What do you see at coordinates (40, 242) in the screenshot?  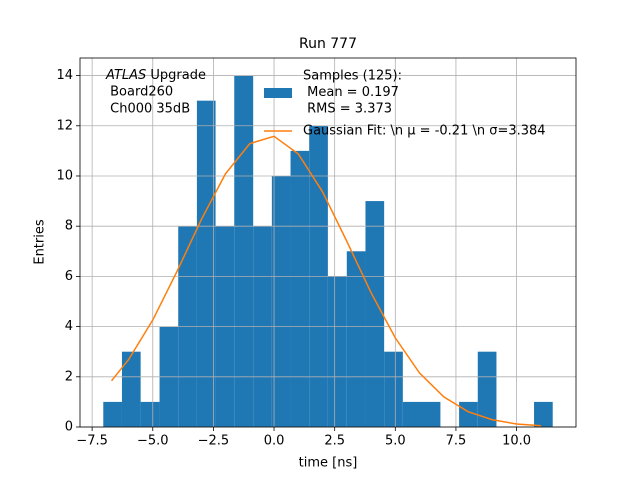 I see `y-axis-label: Entries` at bounding box center [40, 242].